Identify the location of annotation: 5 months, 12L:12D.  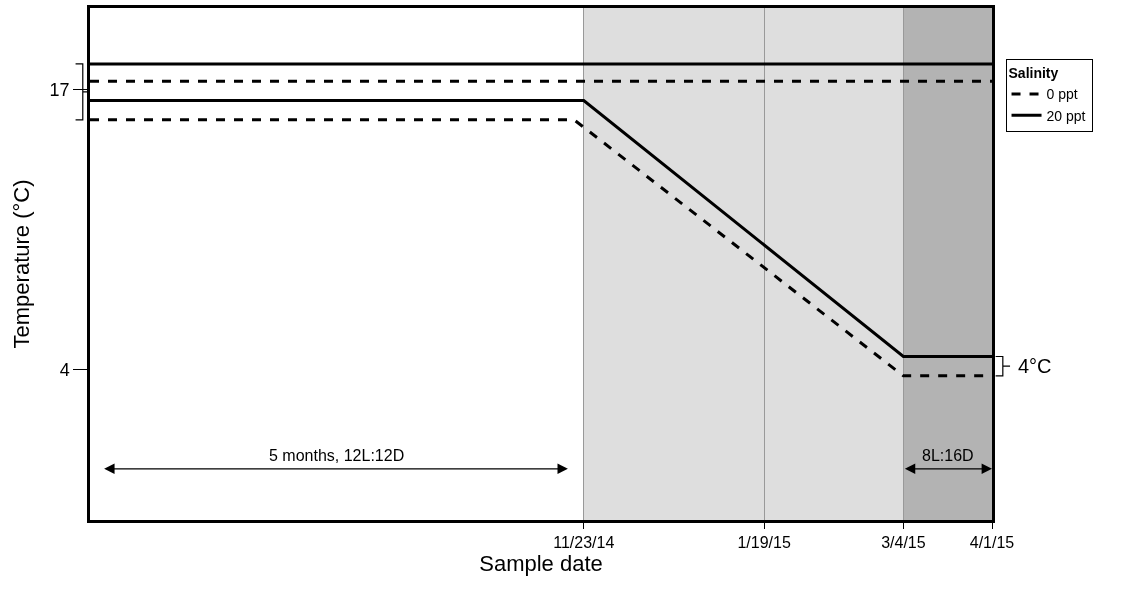
(337, 455).